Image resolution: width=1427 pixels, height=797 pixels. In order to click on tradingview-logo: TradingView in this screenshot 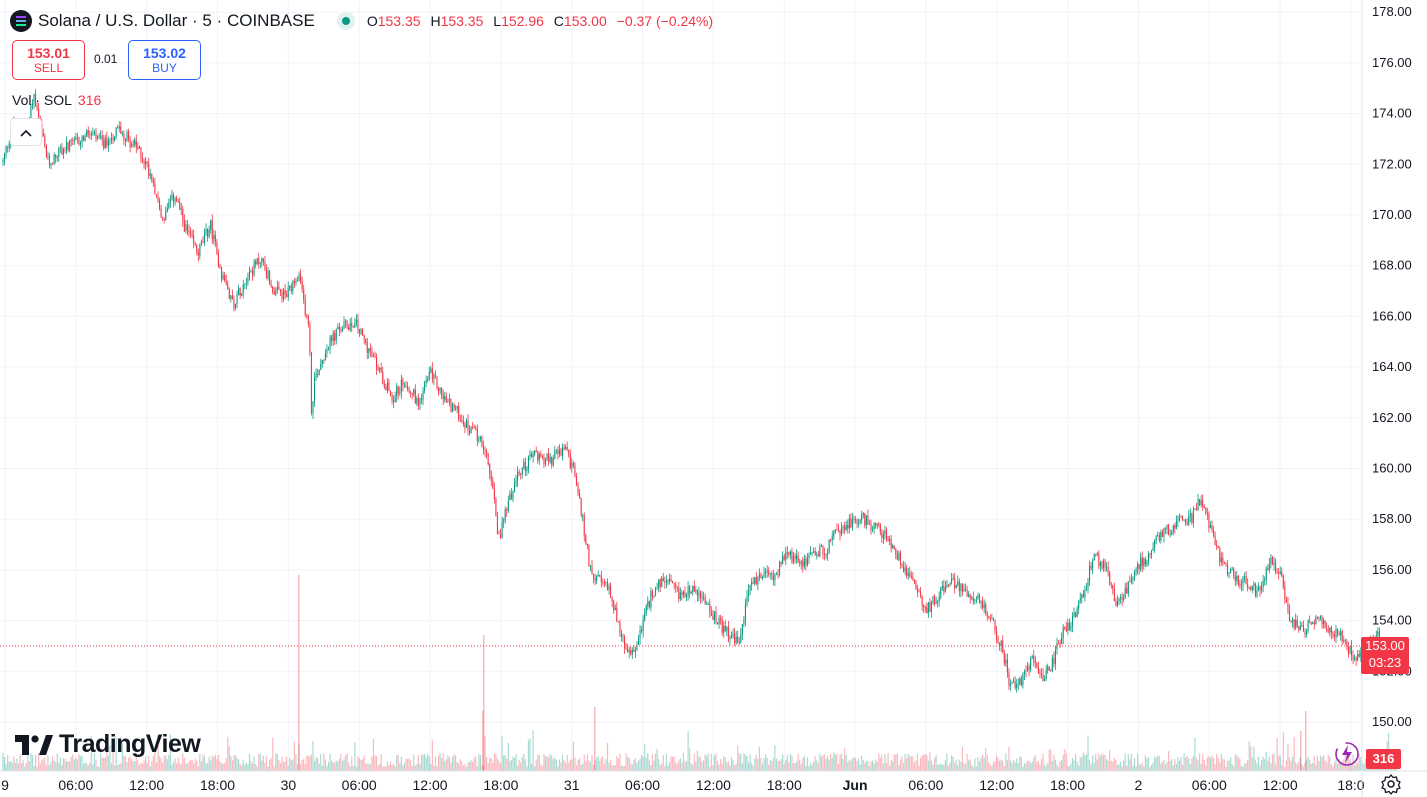, I will do `click(108, 744)`.